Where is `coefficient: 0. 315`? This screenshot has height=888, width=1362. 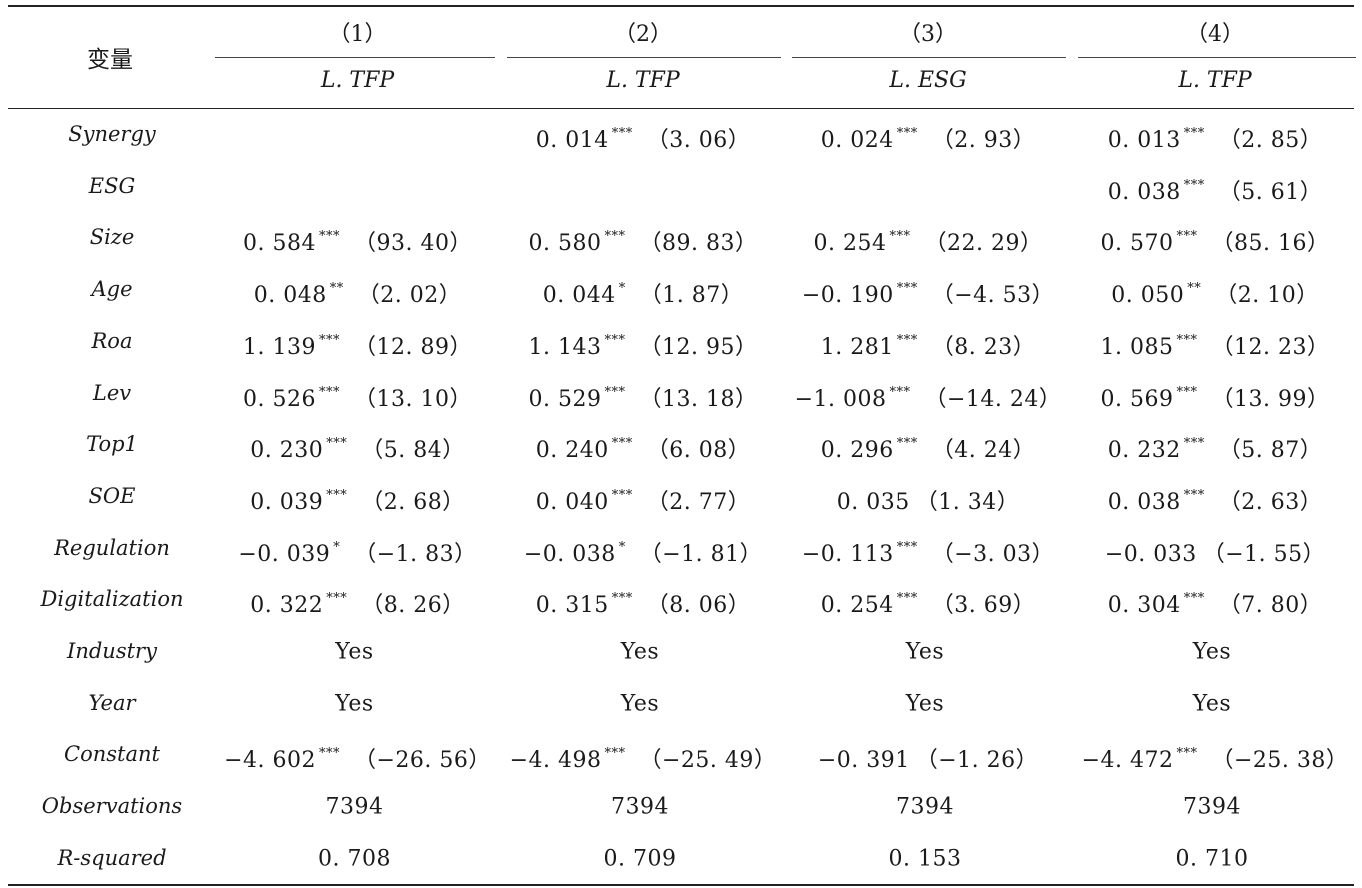
coefficient: 0. 315 is located at coordinates (572, 605).